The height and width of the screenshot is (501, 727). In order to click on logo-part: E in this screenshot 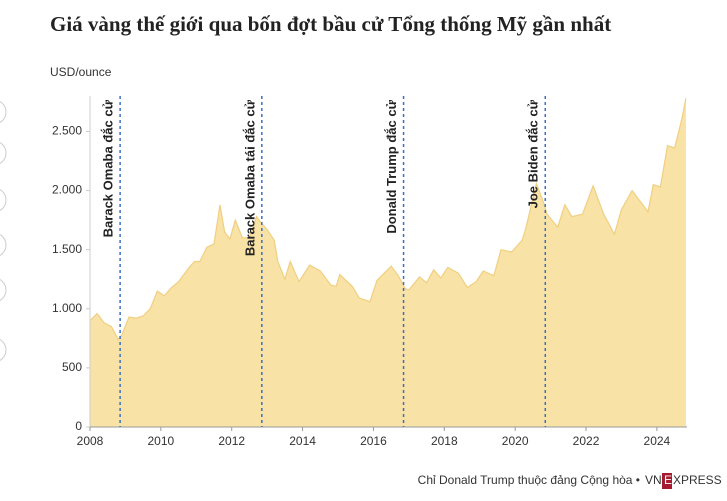, I will do `click(668, 480)`.